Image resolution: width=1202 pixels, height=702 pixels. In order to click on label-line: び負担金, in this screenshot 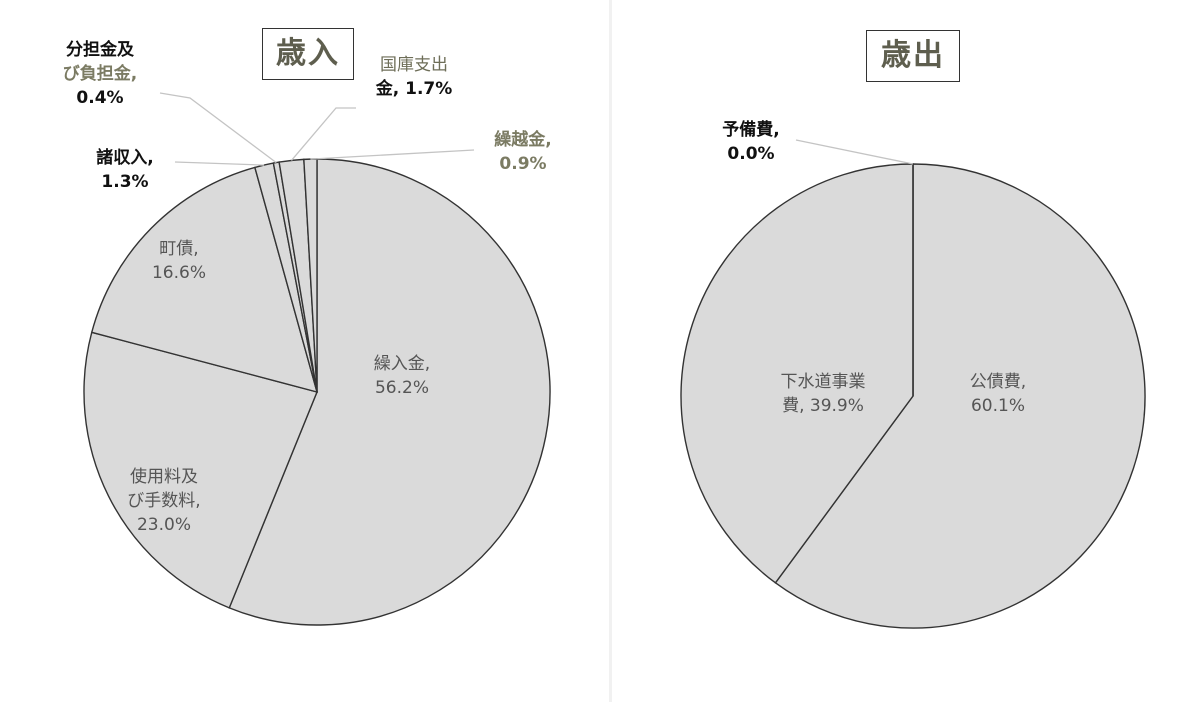, I will do `click(100, 74)`.